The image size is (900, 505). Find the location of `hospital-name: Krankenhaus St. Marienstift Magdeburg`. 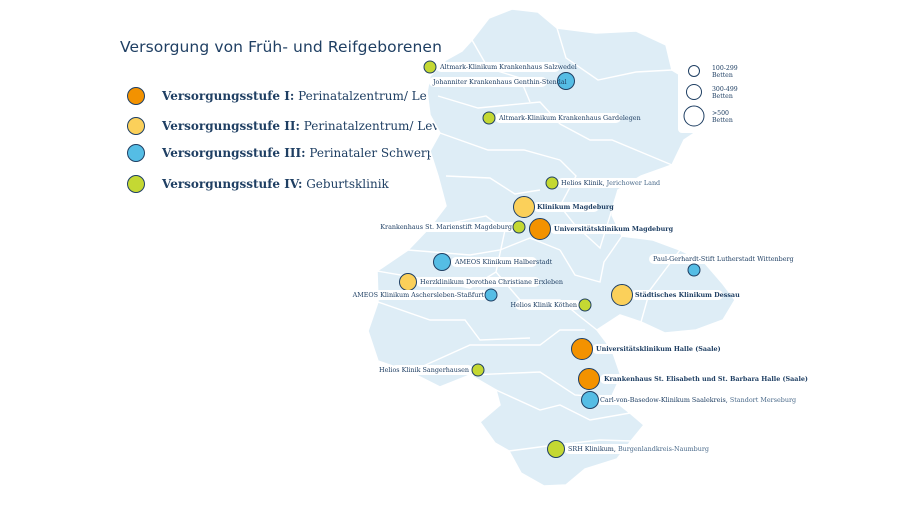

hospital-name: Krankenhaus St. Marienstift Magdeburg is located at coordinates (446, 227).